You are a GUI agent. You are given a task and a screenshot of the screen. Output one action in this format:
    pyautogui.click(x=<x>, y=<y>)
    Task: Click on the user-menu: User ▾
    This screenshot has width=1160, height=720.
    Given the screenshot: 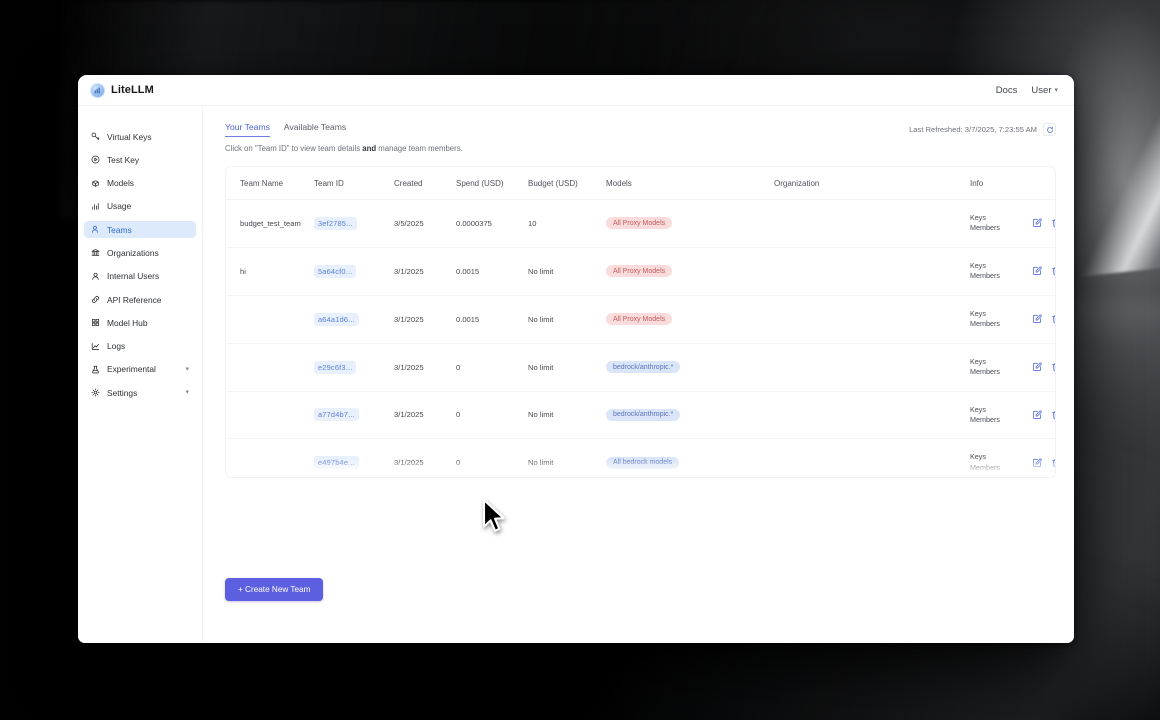 What is the action you would take?
    pyautogui.click(x=1044, y=90)
    